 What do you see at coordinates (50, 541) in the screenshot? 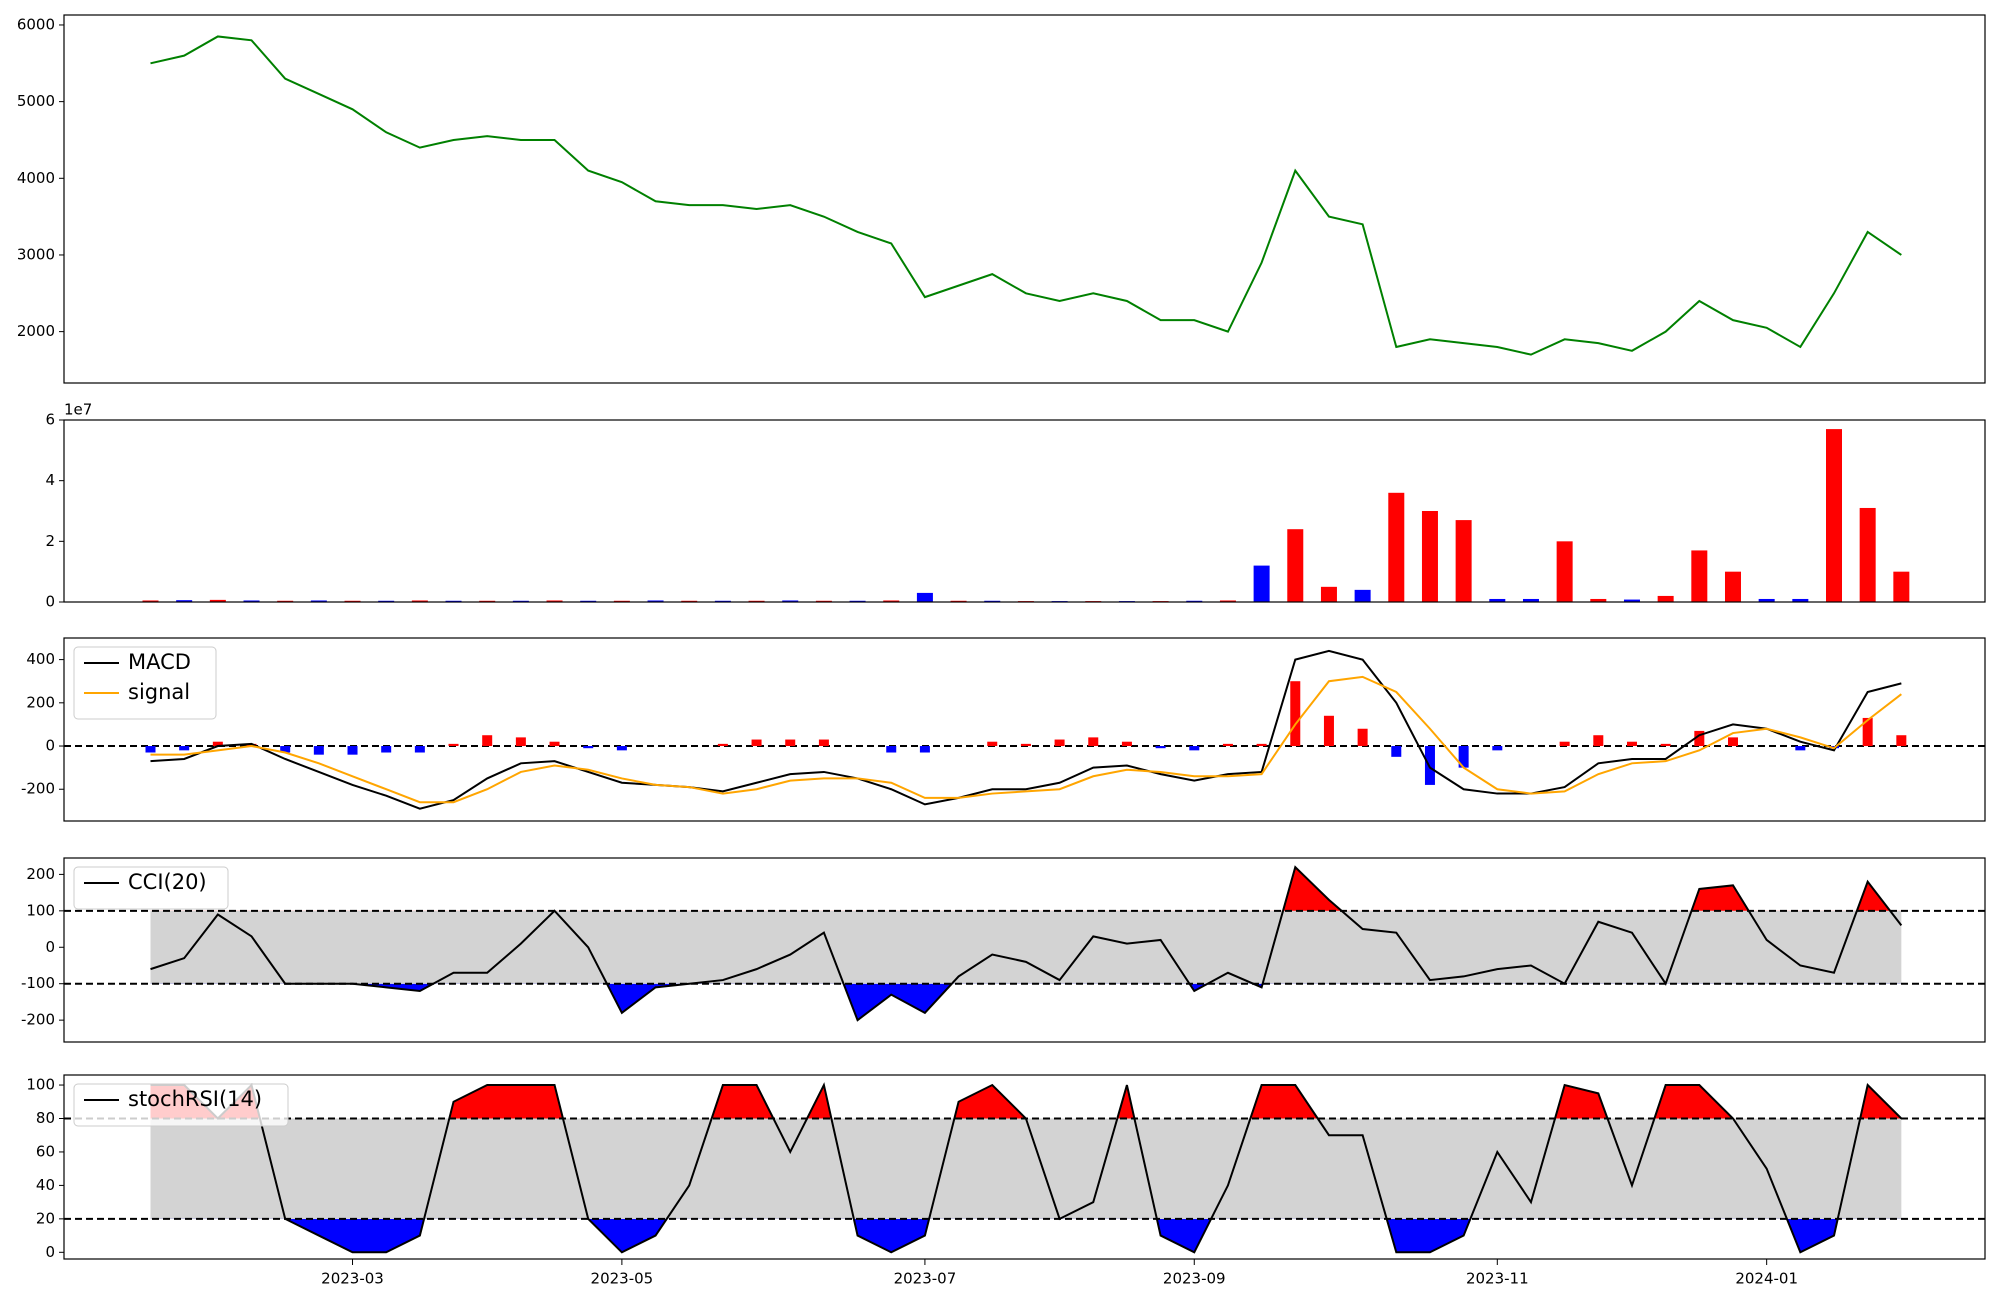
I see `y-tick-label: 2` at bounding box center [50, 541].